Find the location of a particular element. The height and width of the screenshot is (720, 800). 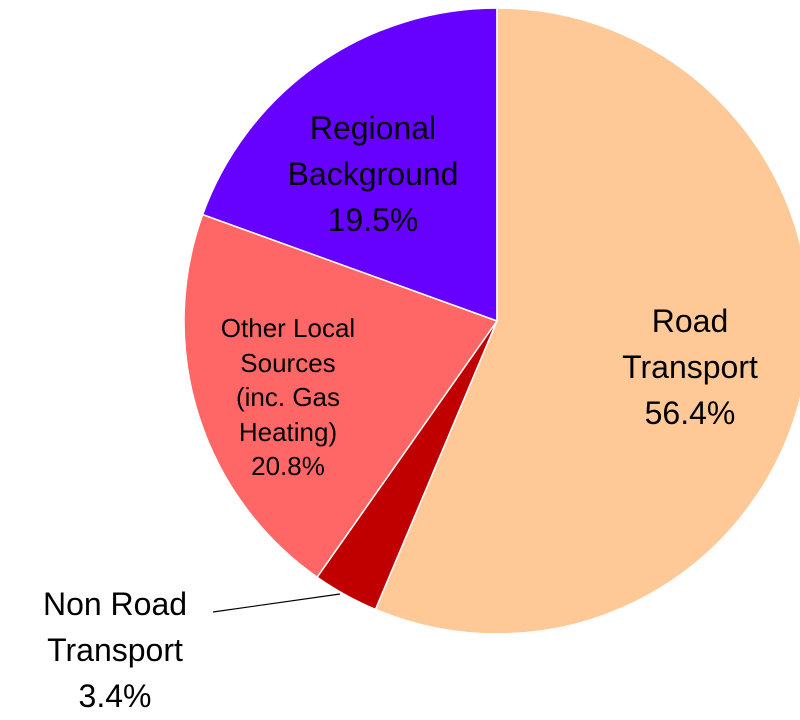

slice-label: Road Transport 56.4% is located at coordinates (690, 367).